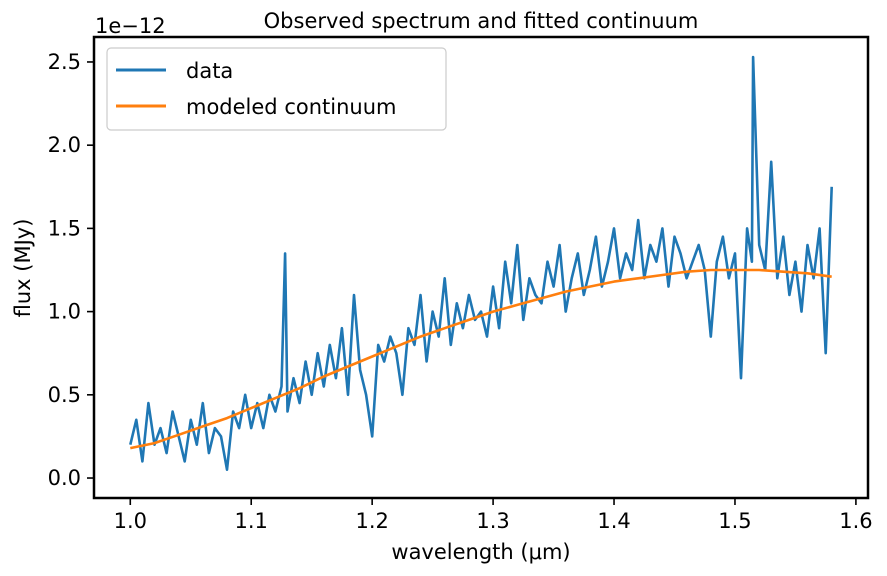 Image resolution: width=887 pixels, height=576 pixels. What do you see at coordinates (64, 145) in the screenshot?
I see `y-tick-label: 2.0` at bounding box center [64, 145].